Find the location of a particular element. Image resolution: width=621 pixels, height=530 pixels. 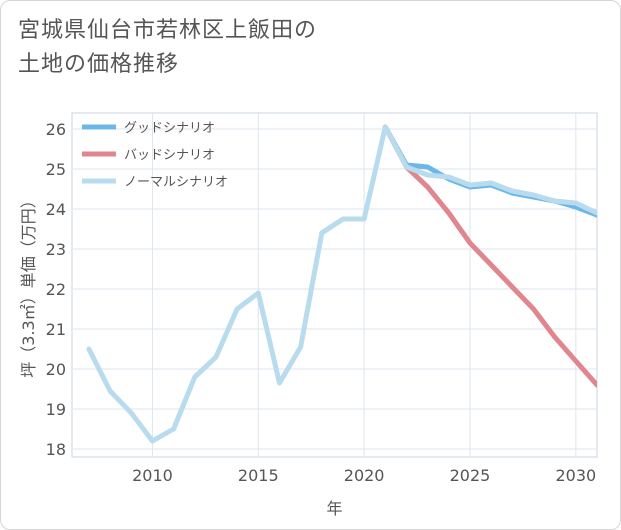

chart-title: 宮城県仙台市若林区上飯田の 土地の価格推移 is located at coordinates (167, 48).